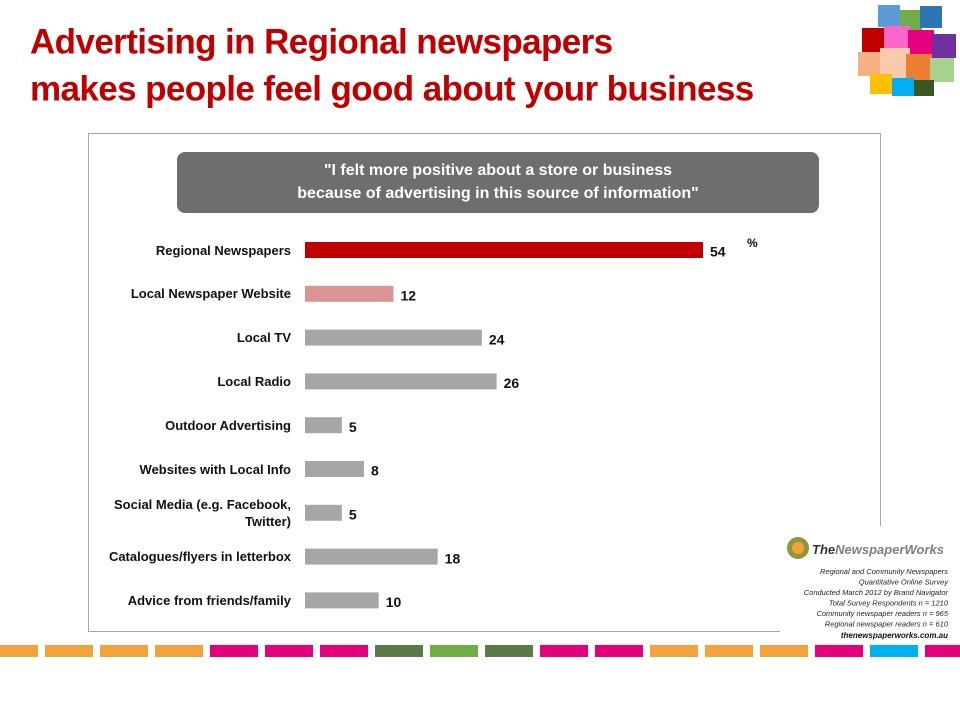  I want to click on category-label: Catalogues/flyers in letterbox, so click(199, 557).